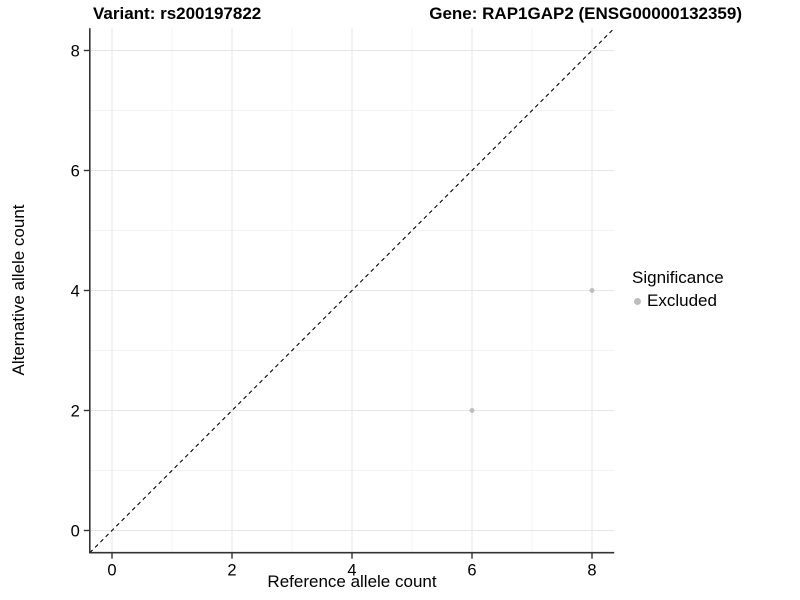  I want to click on y-tick-label: 6, so click(75, 172).